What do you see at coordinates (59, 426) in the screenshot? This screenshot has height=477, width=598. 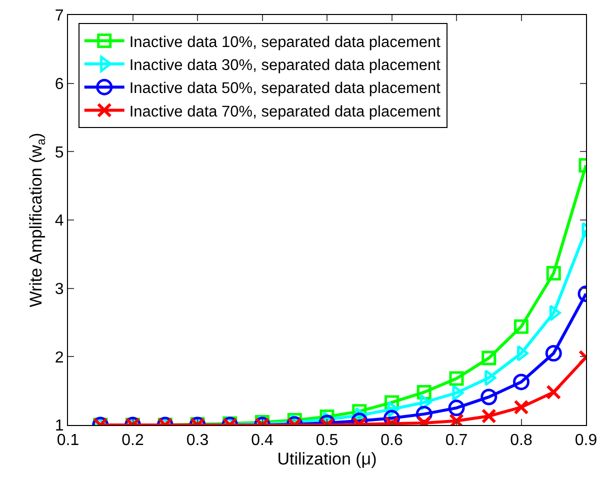 I see `y-tick-label: 1` at bounding box center [59, 426].